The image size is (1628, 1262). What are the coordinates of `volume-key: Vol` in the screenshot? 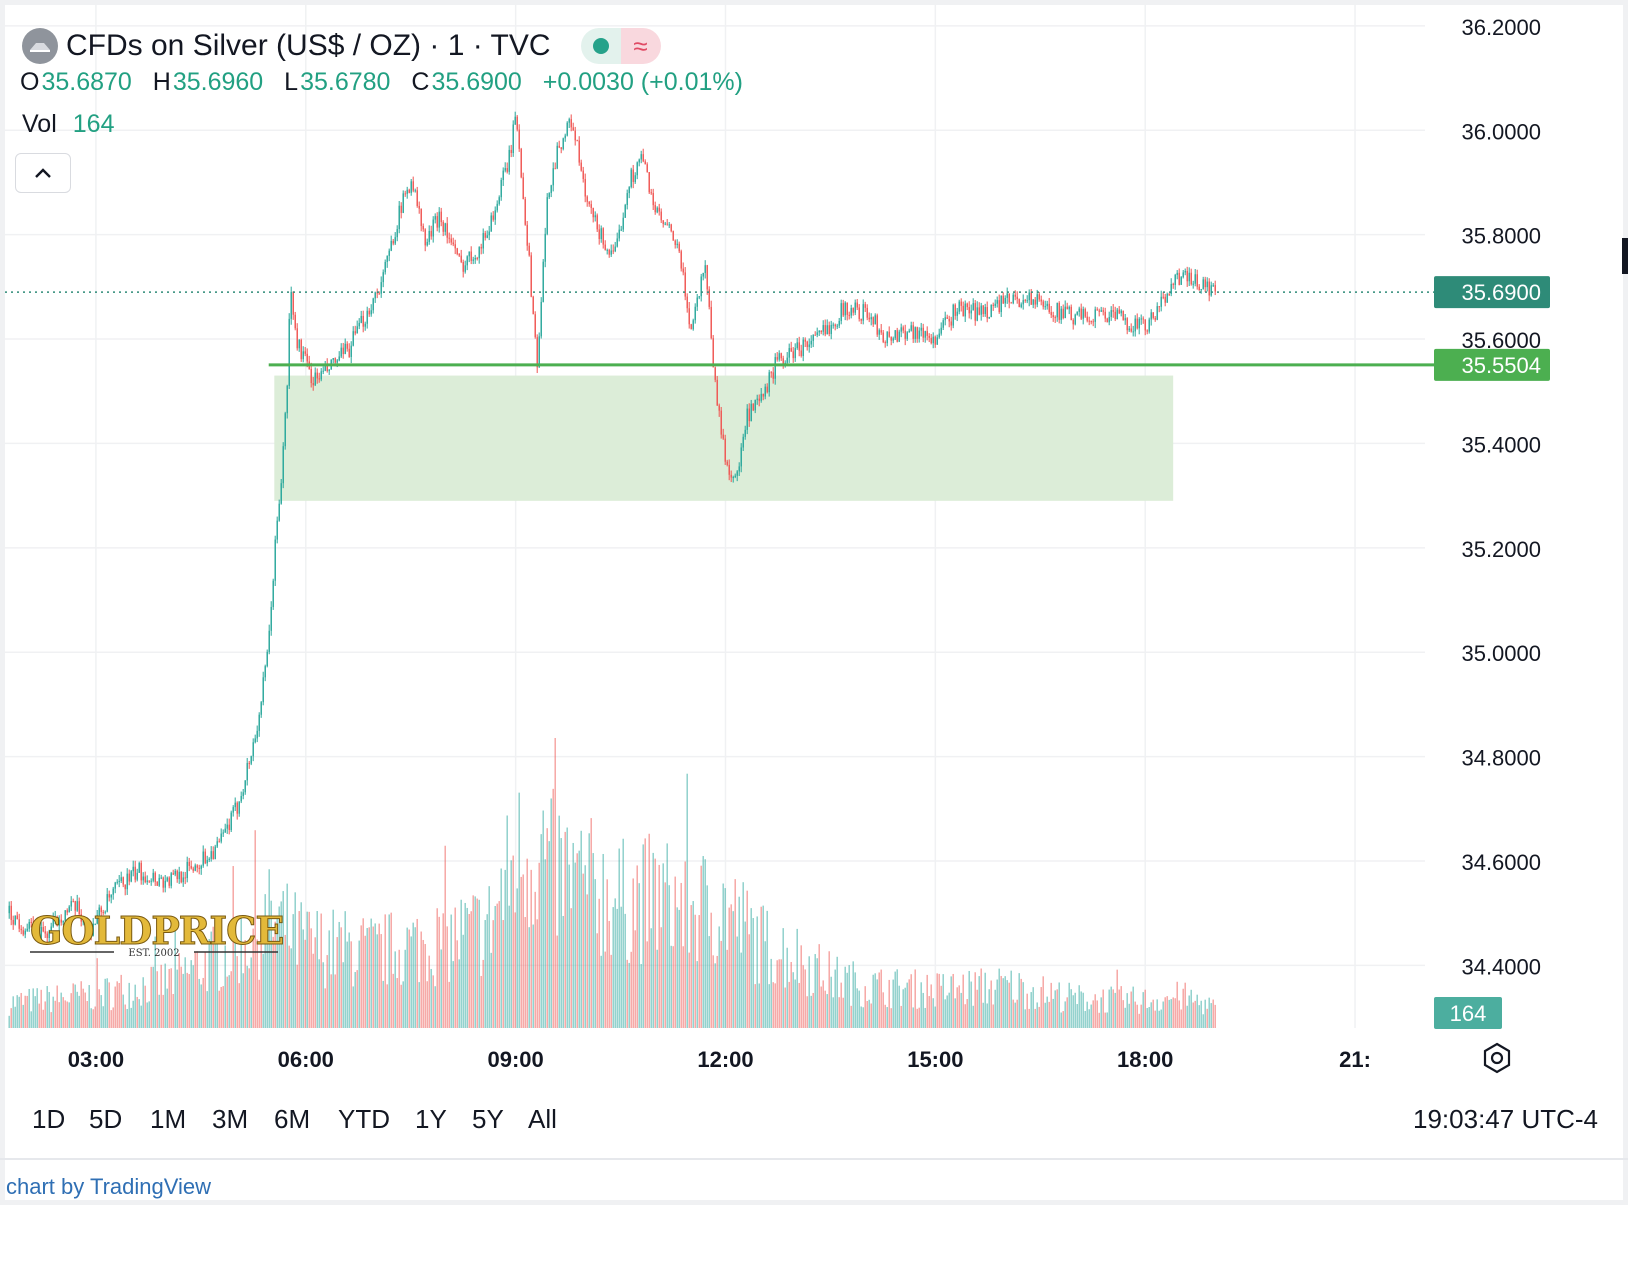 It's located at (39, 124).